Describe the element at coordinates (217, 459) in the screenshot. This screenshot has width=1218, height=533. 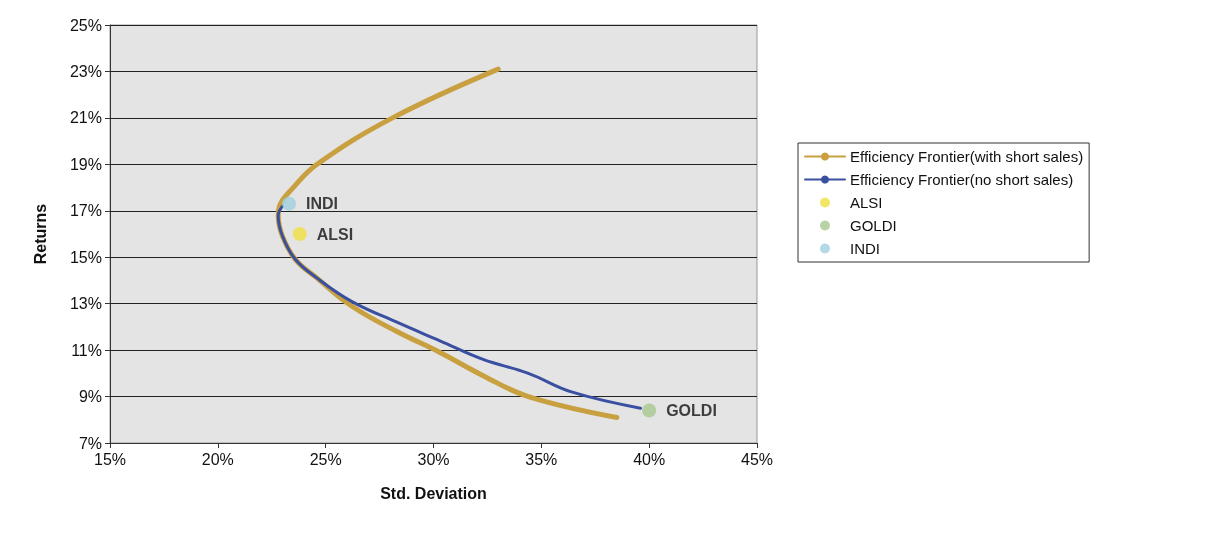
I see `x-tick-label: 20%` at that location.